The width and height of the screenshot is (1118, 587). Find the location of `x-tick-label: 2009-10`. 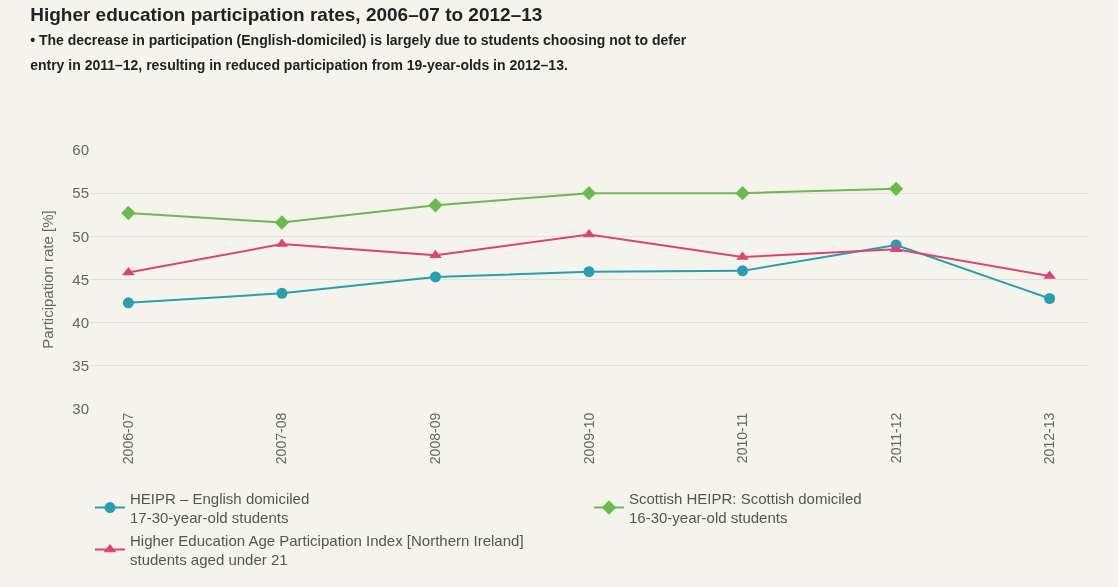

x-tick-label: 2009-10 is located at coordinates (588, 438).